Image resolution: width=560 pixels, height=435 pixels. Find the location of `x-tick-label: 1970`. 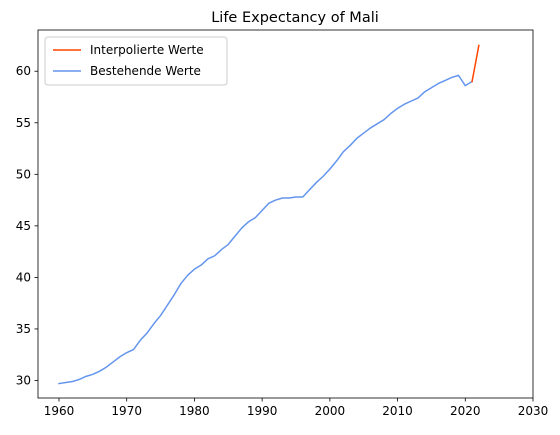

x-tick-label: 1970 is located at coordinates (126, 411).